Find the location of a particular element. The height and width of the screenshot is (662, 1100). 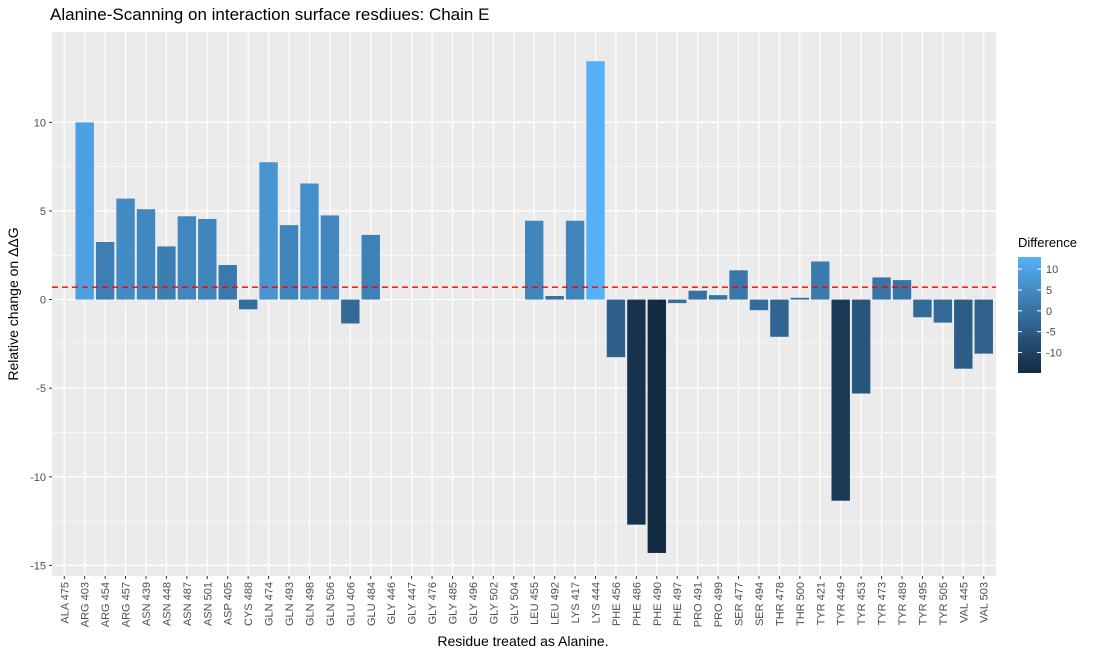

x-tick-label: TYR 449 is located at coordinates (842, 603).